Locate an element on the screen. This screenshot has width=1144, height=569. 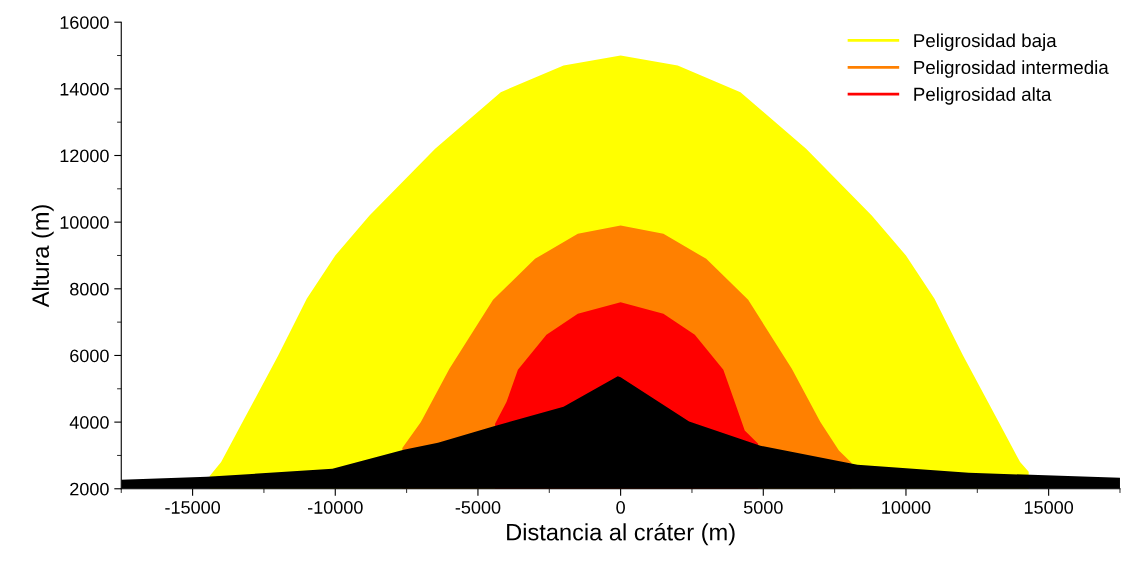
y-tick-label: 10000 is located at coordinates (84, 222).